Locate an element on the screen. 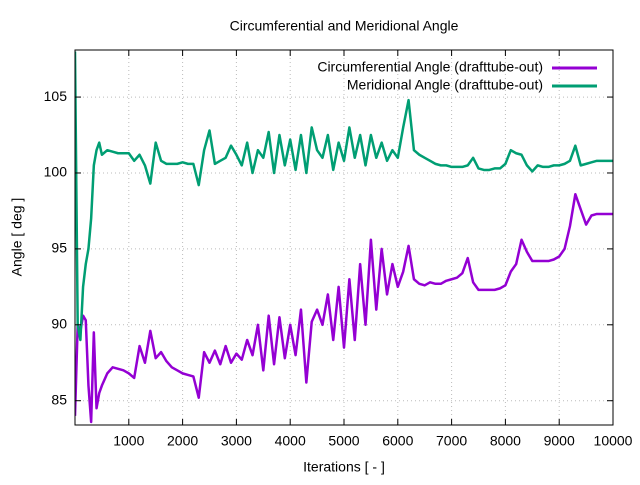  y-axis-label: Angle [ deg ] is located at coordinates (17, 237).